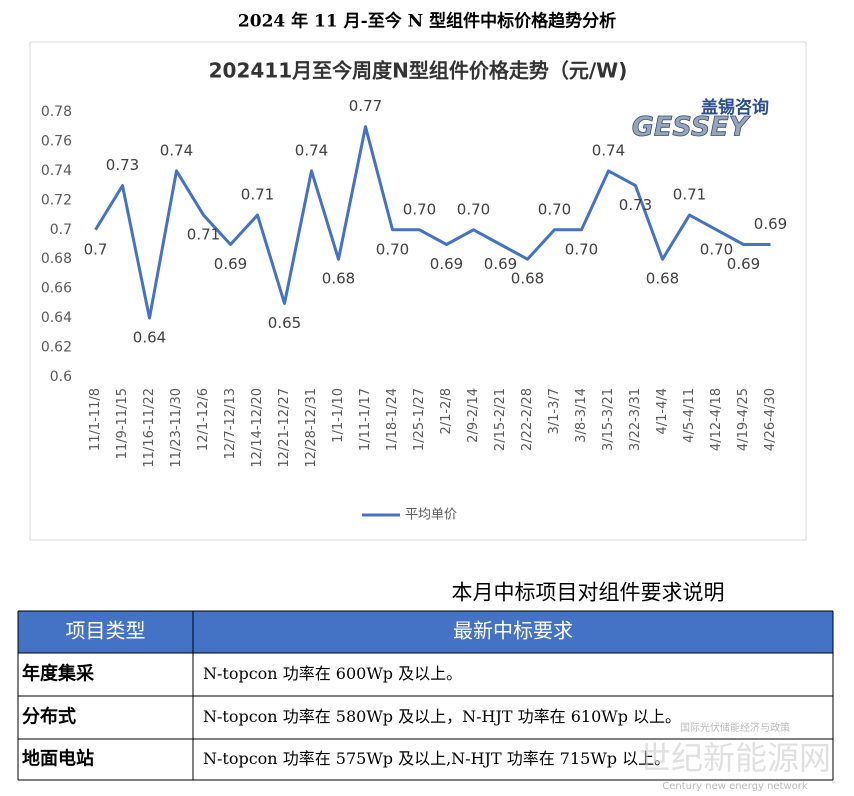 Image resolution: width=854 pixels, height=796 pixels. Describe the element at coordinates (56, 200) in the screenshot. I see `y-tick-label: 0.72` at that location.